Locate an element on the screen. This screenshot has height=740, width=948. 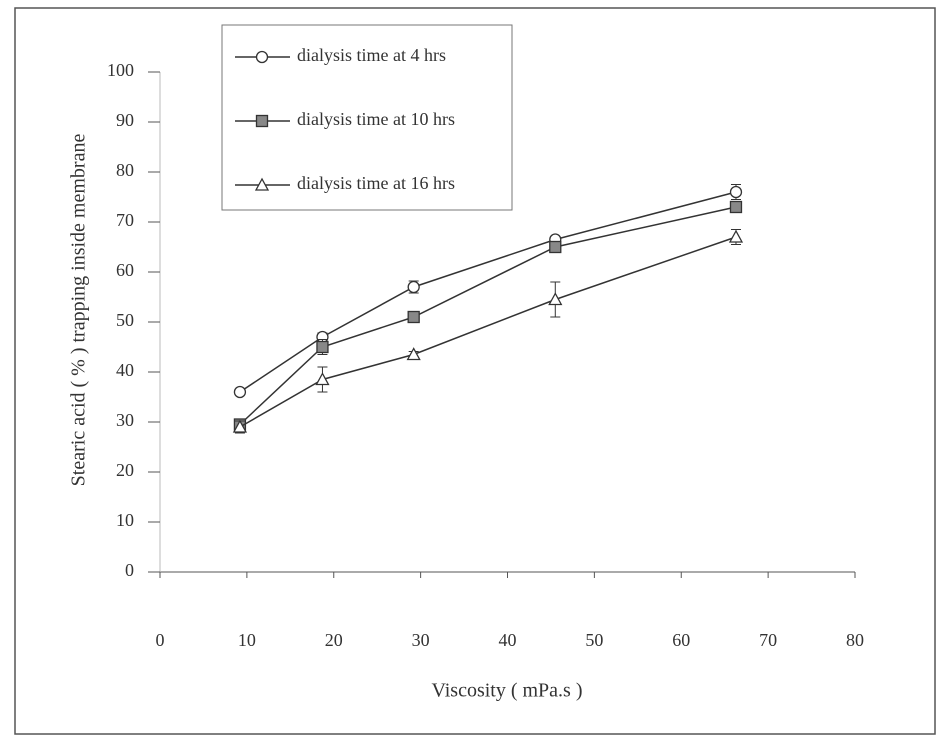
y-tick-label: 80 is located at coordinates (125, 170).